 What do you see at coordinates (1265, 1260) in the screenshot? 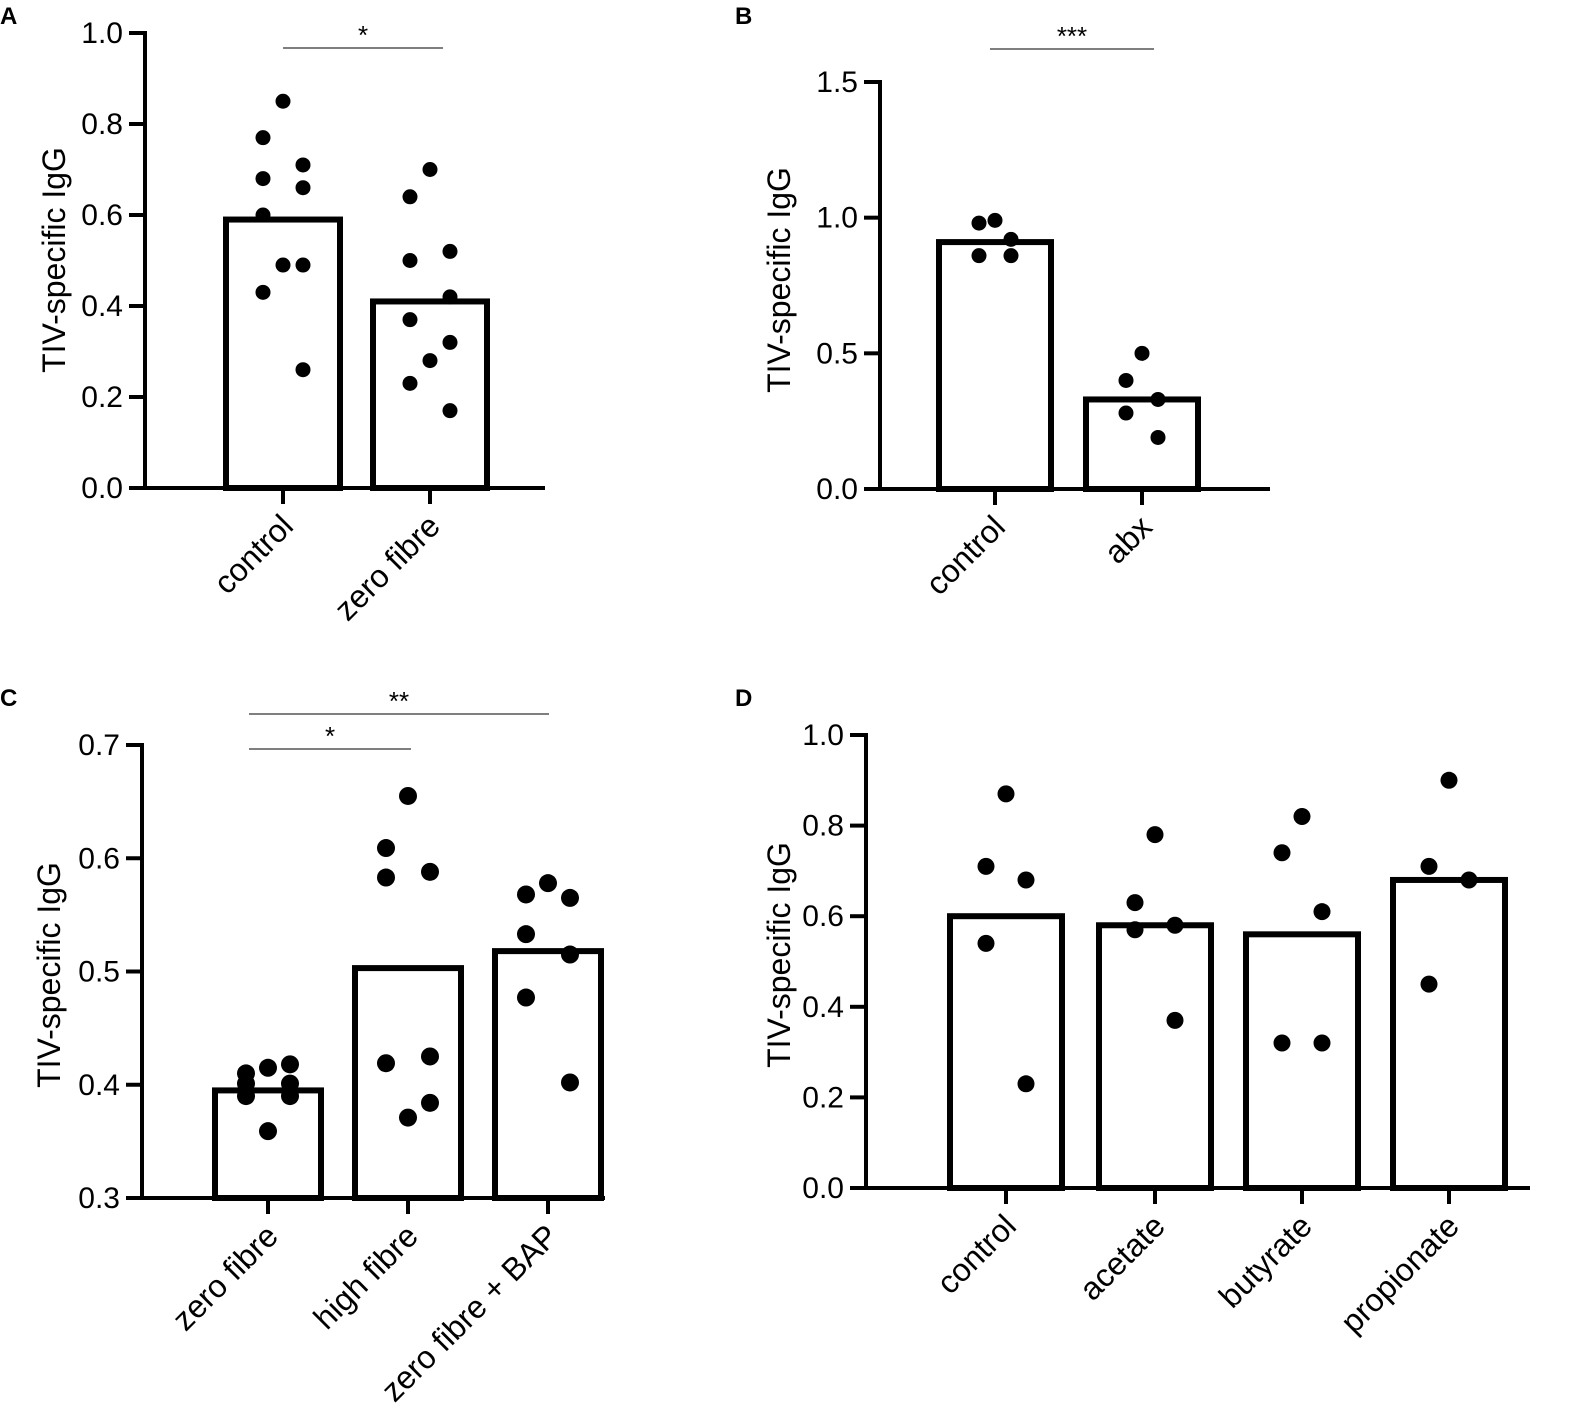
I see `x-category-label: butyrate` at bounding box center [1265, 1260].